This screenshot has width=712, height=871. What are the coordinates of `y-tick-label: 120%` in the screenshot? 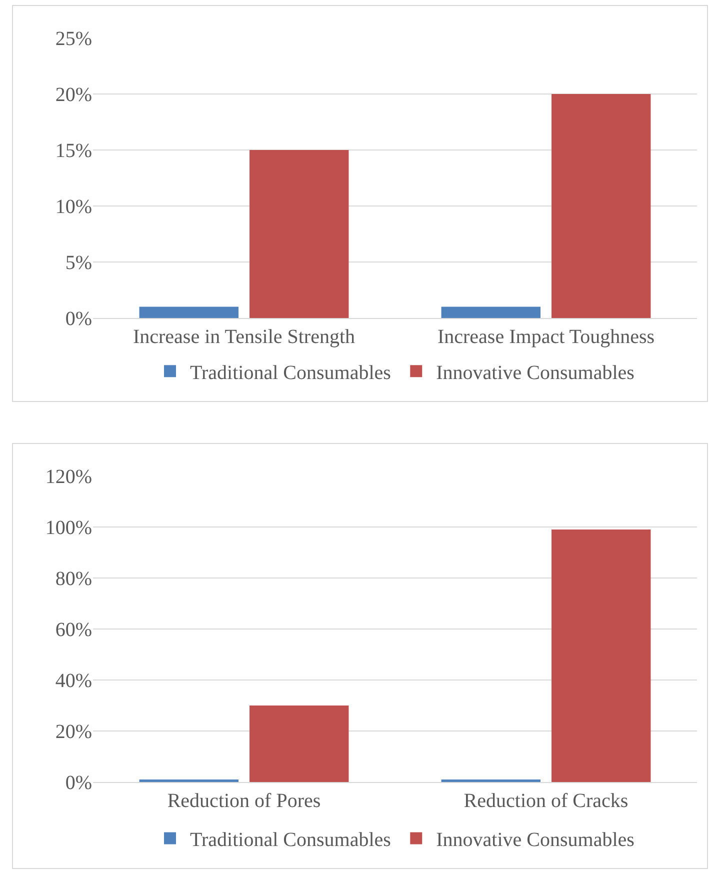 It's located at (68, 477).